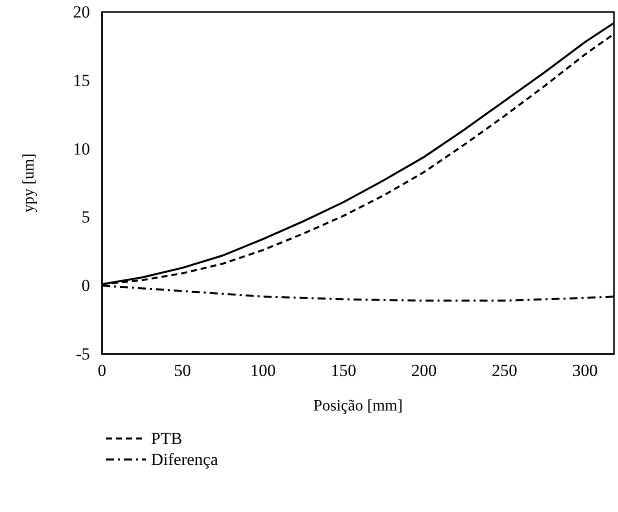  What do you see at coordinates (585, 370) in the screenshot?
I see `x-tick-label: 300` at bounding box center [585, 370].